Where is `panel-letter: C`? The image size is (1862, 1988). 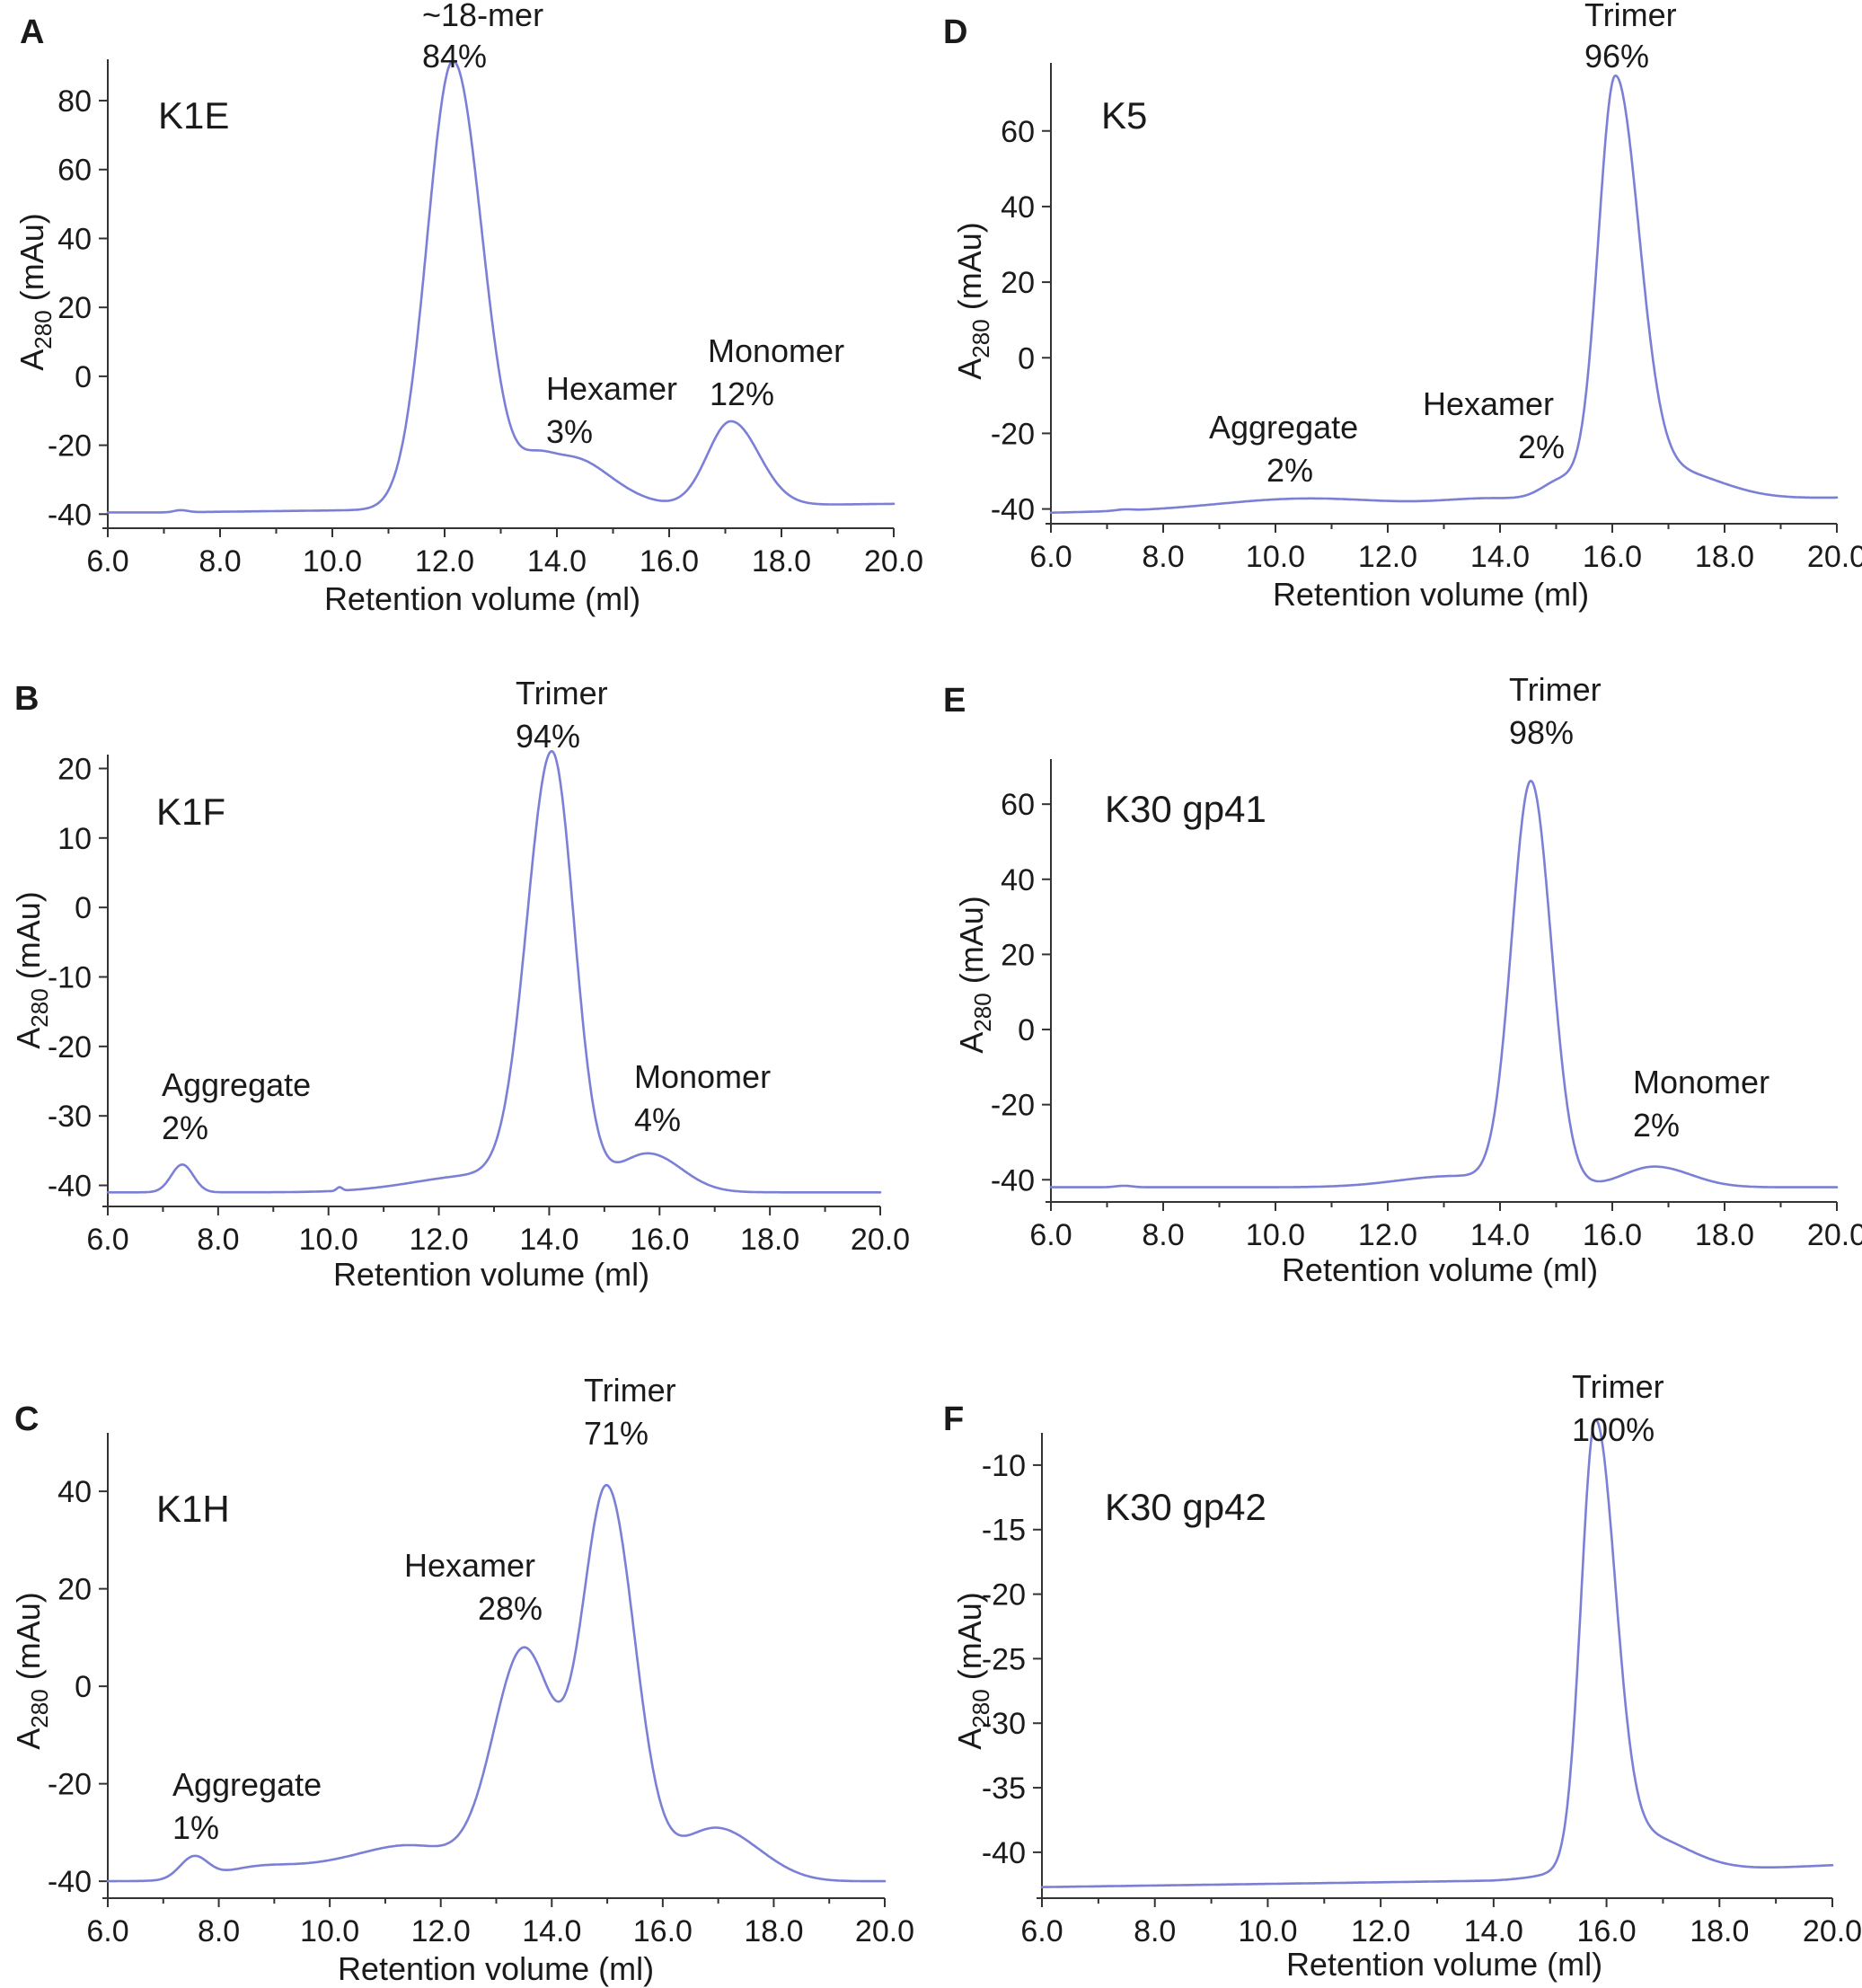 panel-letter: C is located at coordinates (26, 1419).